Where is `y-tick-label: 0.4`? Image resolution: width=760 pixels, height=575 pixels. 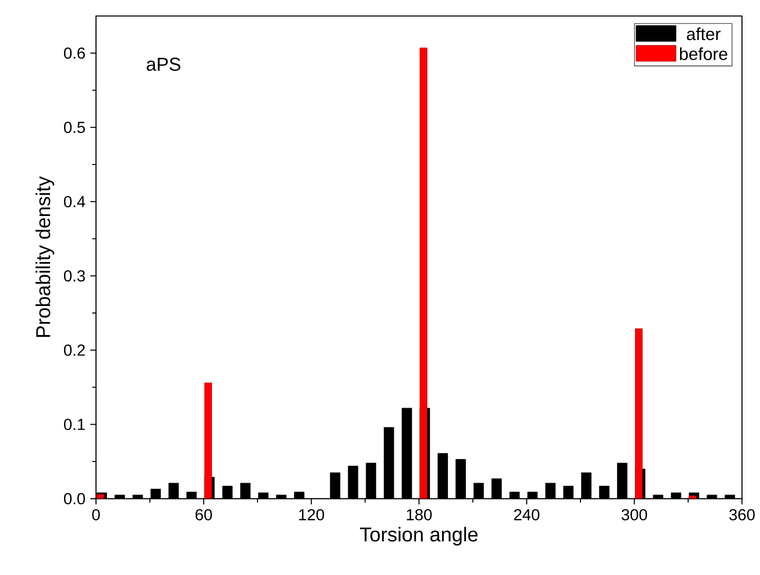 y-tick-label: 0.4 is located at coordinates (75, 202).